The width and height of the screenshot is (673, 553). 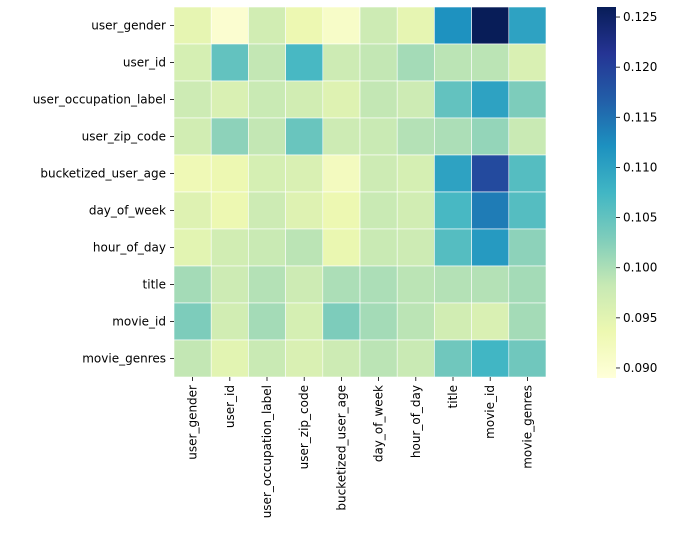 What do you see at coordinates (640, 368) in the screenshot?
I see `colorbar-tick-label: 0.090` at bounding box center [640, 368].